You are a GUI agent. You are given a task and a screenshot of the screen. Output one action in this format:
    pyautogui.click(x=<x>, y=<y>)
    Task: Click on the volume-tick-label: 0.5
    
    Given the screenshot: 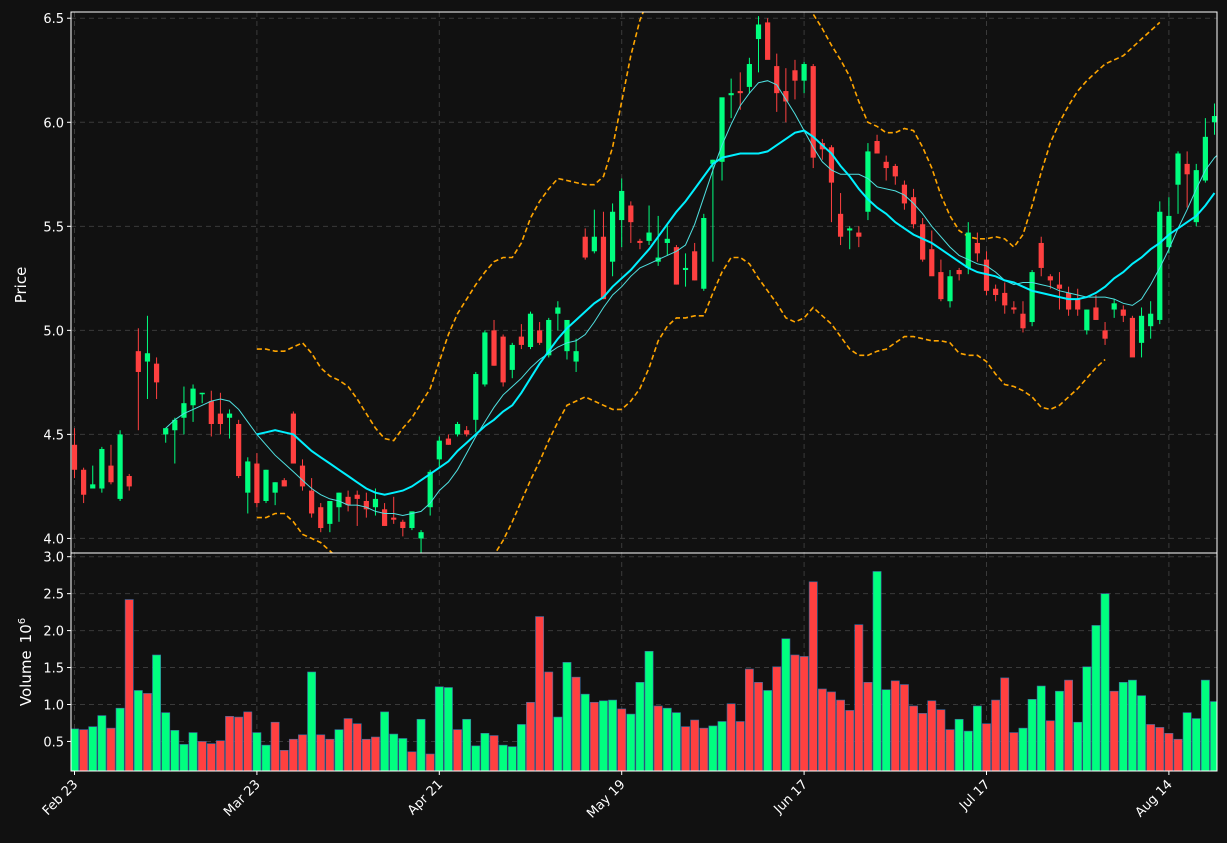 What is the action you would take?
    pyautogui.click(x=53, y=742)
    